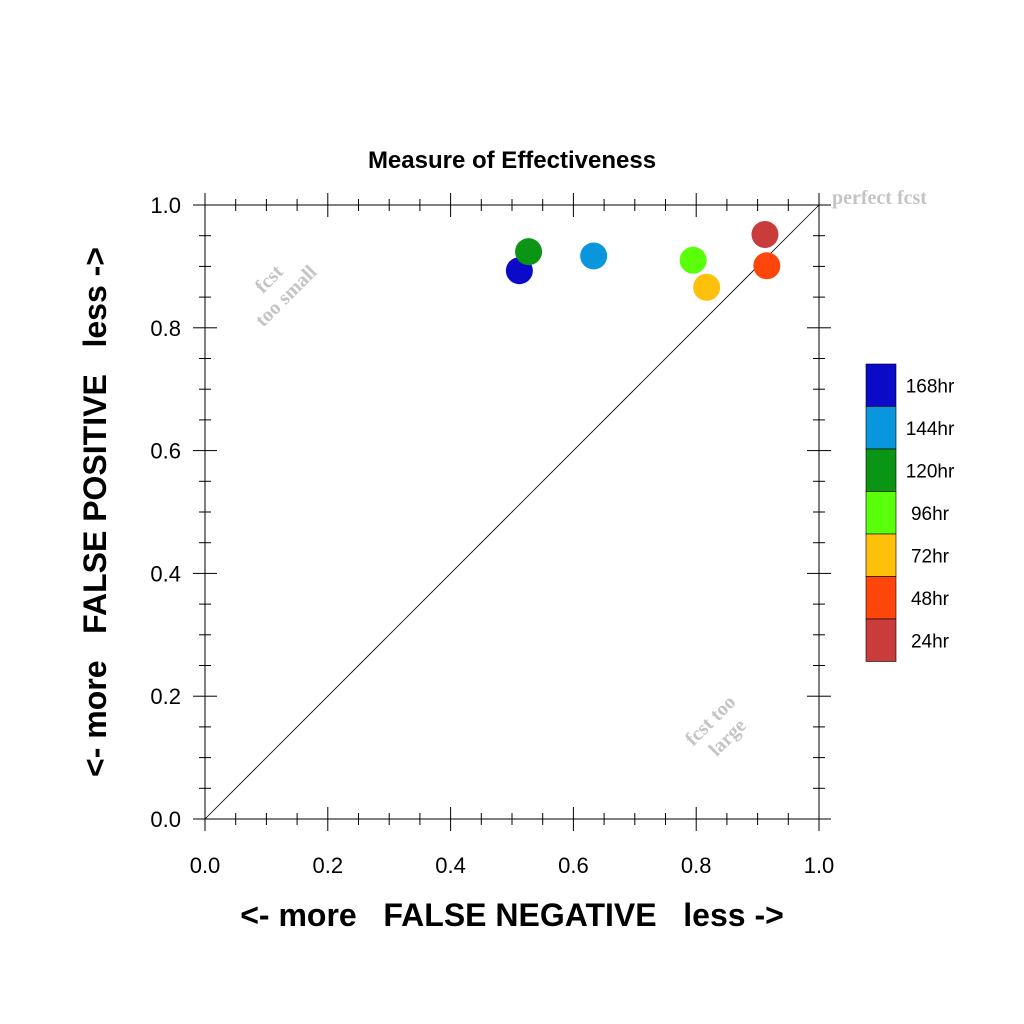 The image size is (1024, 1024). What do you see at coordinates (328, 865) in the screenshot?
I see `x-tick-label: 0.2` at bounding box center [328, 865].